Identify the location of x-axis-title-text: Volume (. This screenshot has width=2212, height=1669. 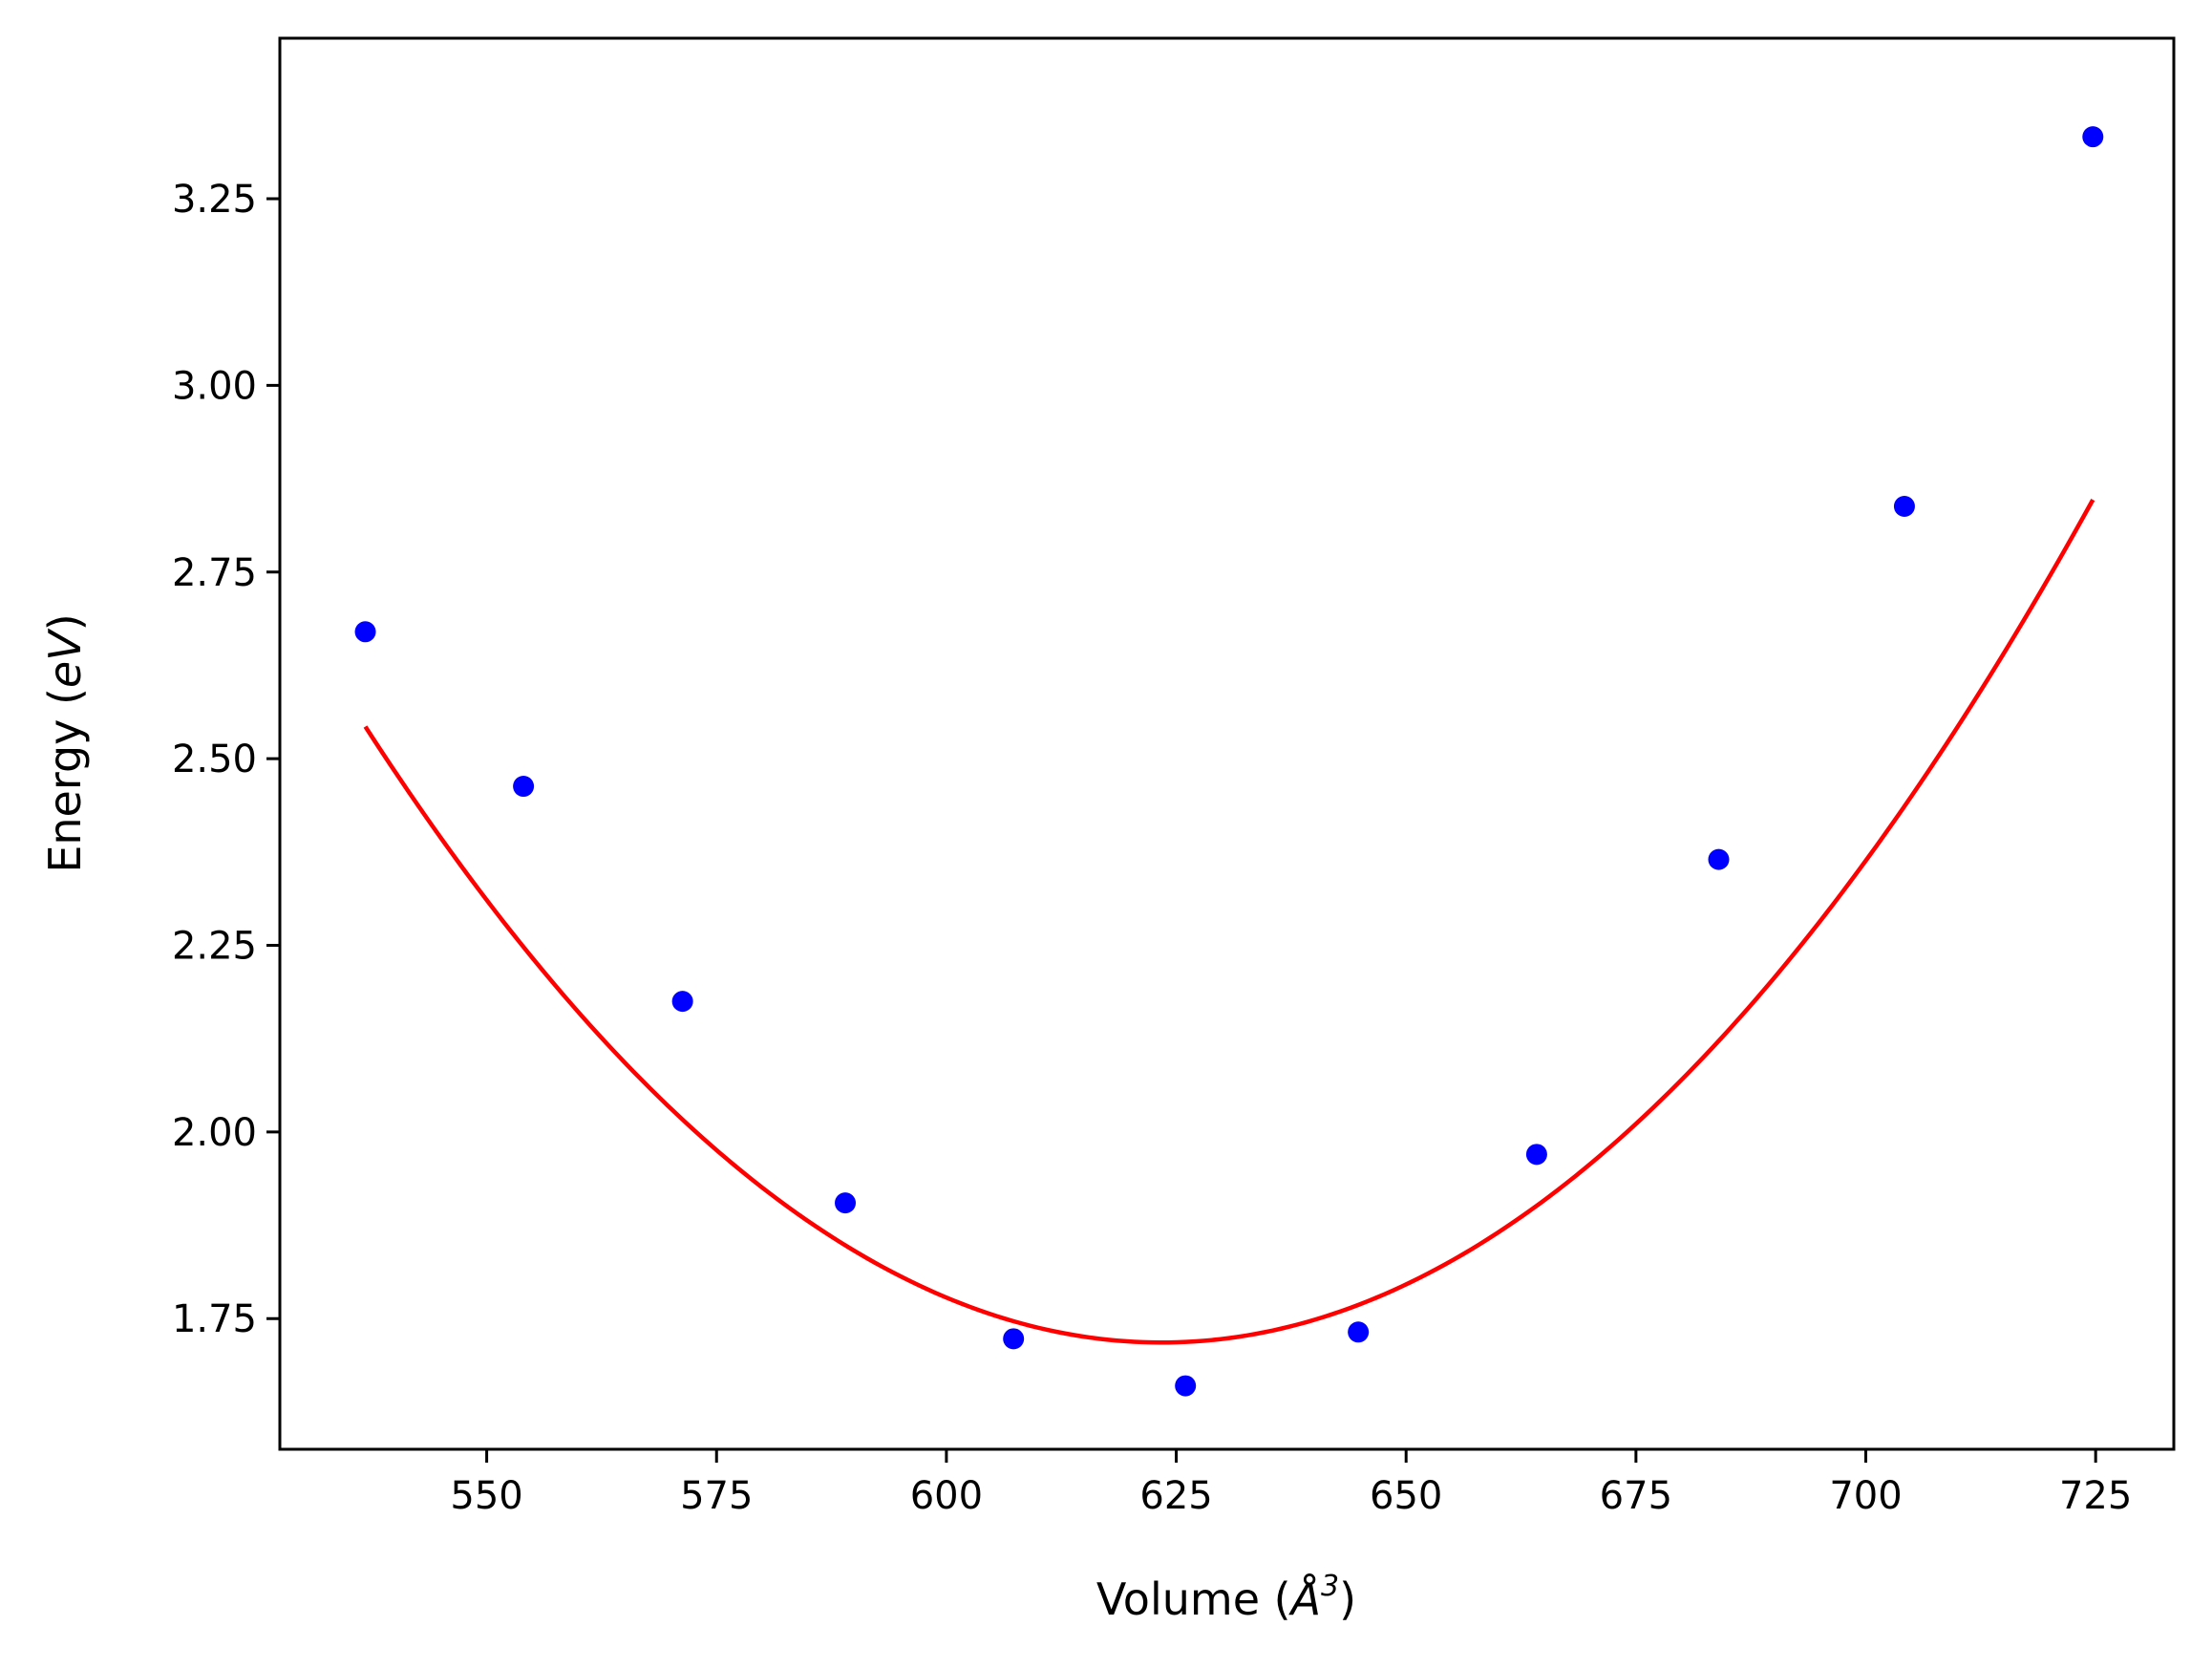
(1193, 1599).